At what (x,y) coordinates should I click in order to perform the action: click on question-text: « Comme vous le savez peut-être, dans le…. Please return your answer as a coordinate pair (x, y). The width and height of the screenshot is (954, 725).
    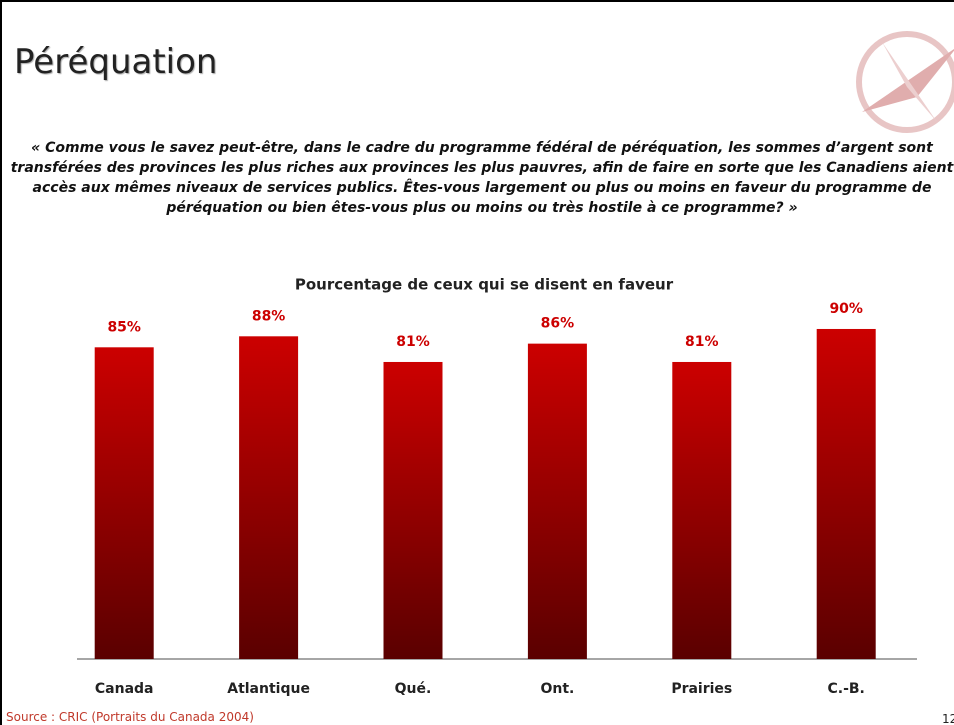
    Looking at the image, I should click on (482, 178).